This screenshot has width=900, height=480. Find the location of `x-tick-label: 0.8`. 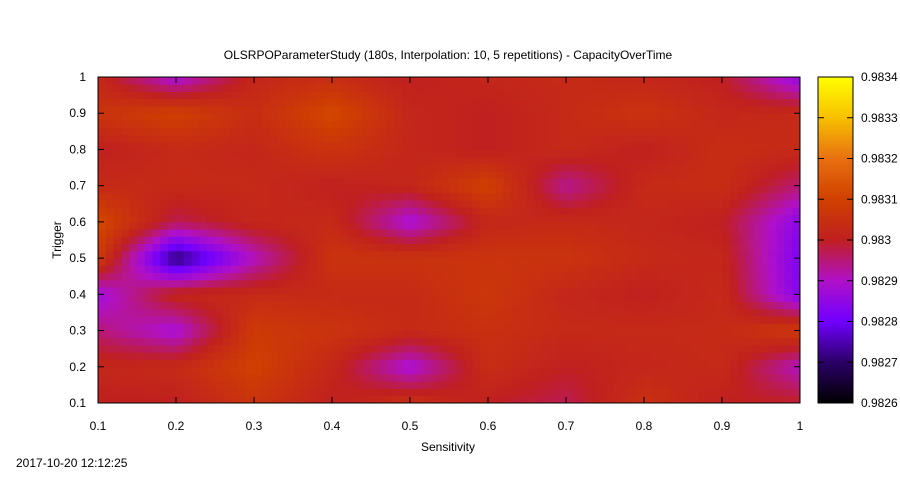

x-tick-label: 0.8 is located at coordinates (644, 426).